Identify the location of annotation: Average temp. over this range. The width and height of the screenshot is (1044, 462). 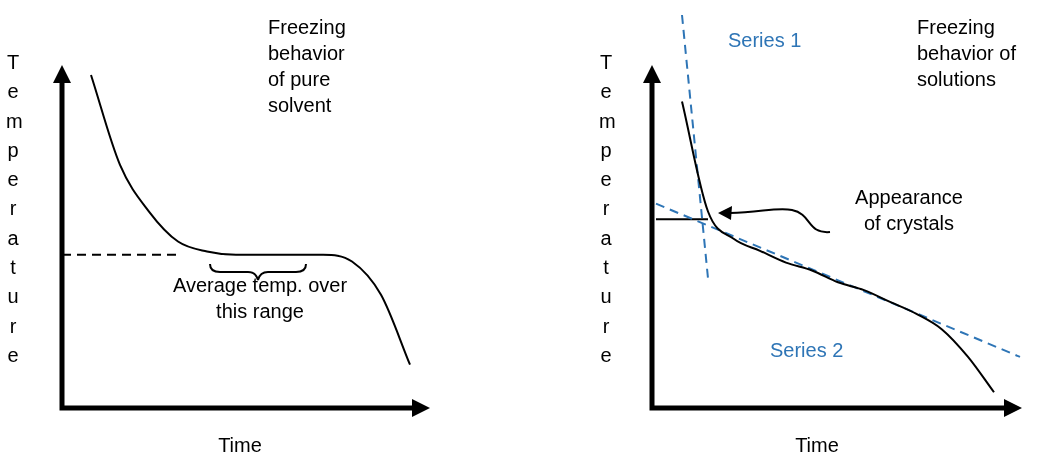
(260, 298).